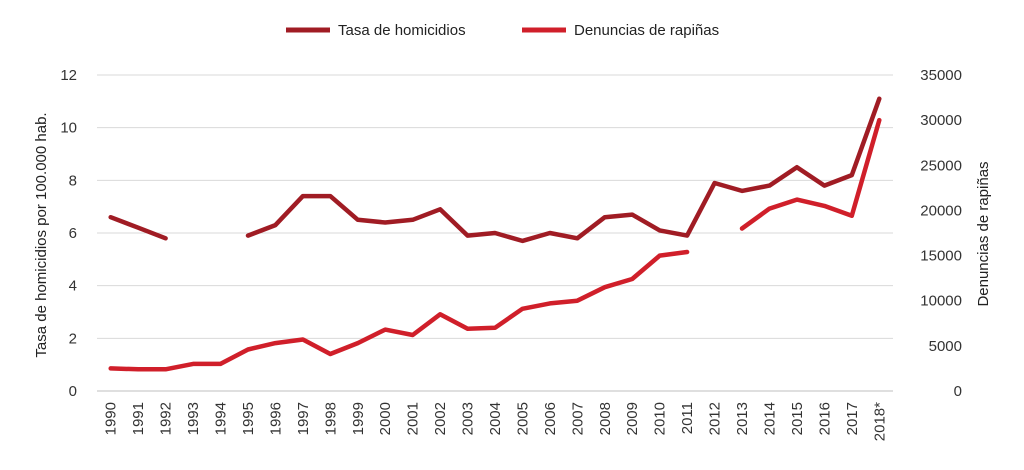 The image size is (1024, 470). Describe the element at coordinates (646, 30) in the screenshot. I see `legend-label-rapinas: Denuncias de rapiñas` at that location.